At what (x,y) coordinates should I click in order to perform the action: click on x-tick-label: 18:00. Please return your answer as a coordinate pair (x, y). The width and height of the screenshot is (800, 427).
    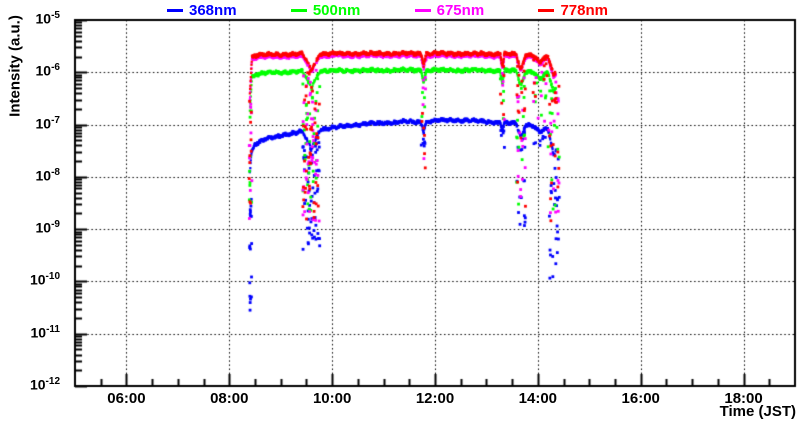
    Looking at the image, I should click on (743, 398).